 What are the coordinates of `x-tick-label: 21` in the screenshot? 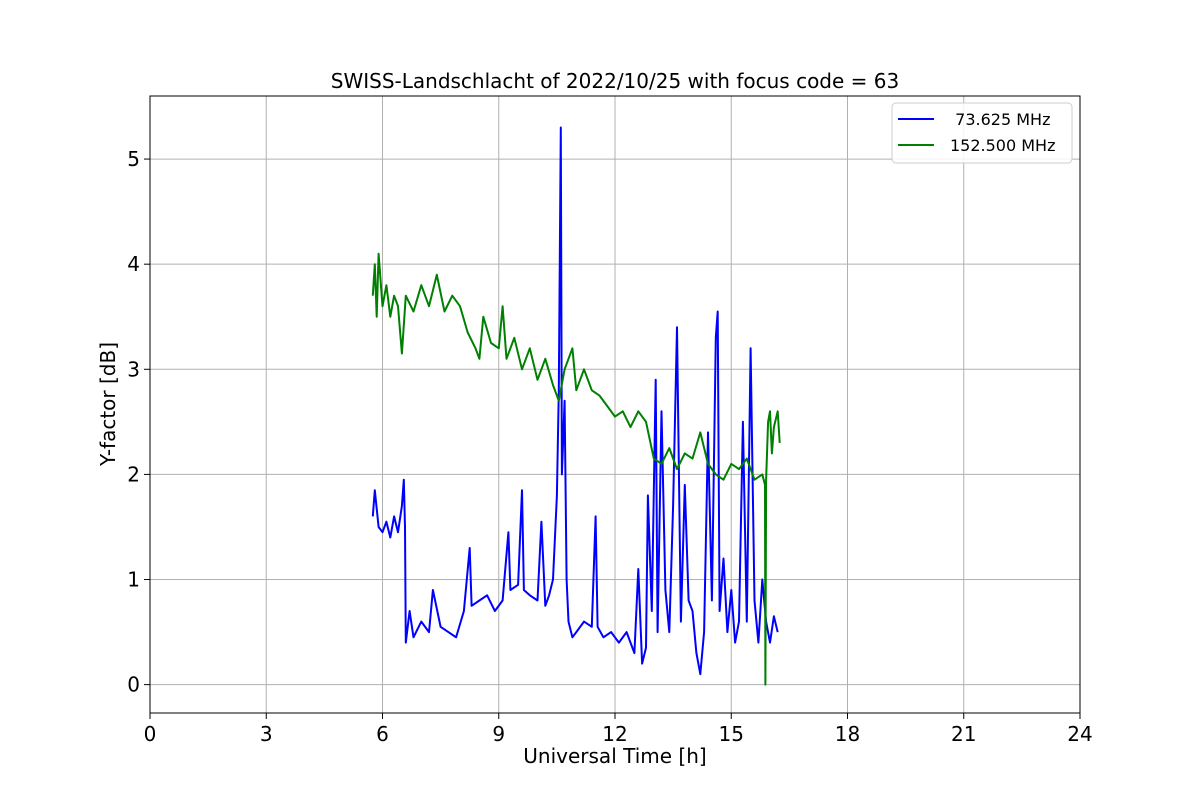 It's located at (963, 734).